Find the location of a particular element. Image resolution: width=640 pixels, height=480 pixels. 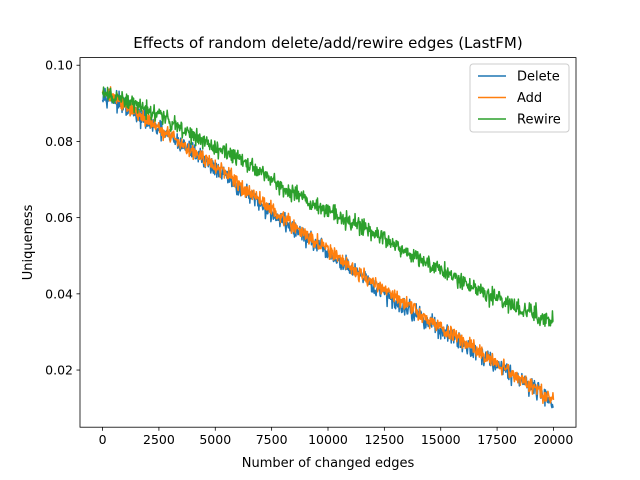

x-tick-label: 12500 is located at coordinates (384, 439).